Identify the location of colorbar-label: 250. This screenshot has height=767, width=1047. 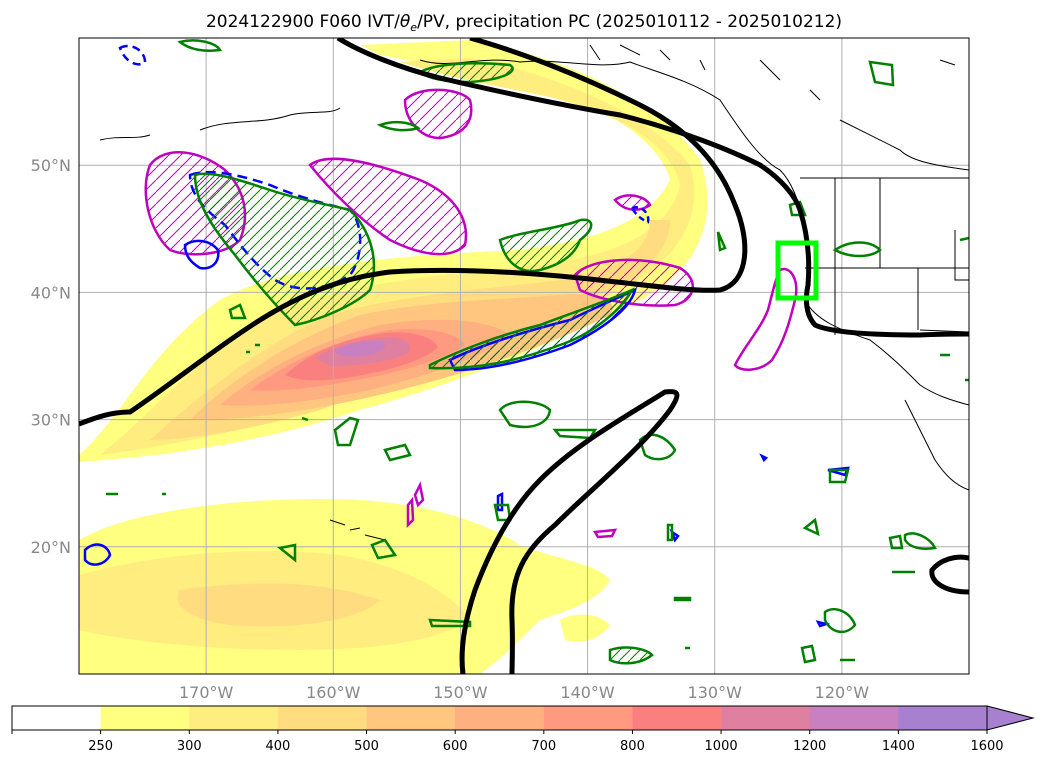
(100, 746).